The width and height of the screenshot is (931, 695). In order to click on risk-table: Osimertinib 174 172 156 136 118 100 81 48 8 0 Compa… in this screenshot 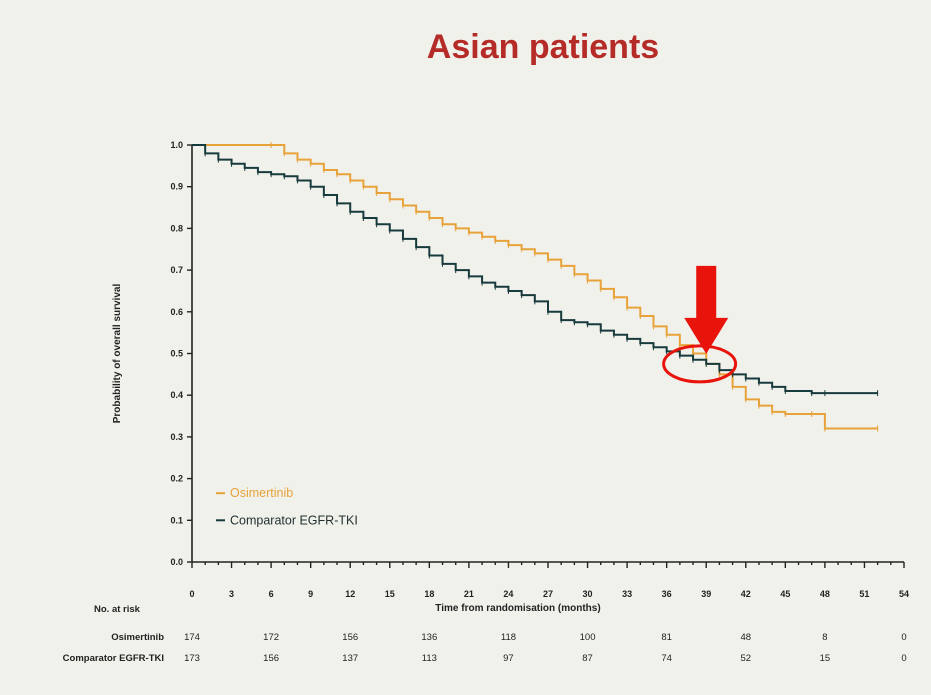, I will do `click(485, 648)`.